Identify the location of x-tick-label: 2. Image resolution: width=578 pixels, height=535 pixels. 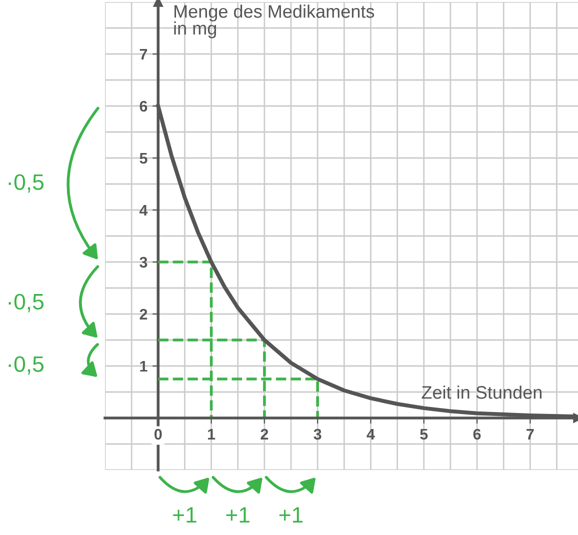
(264, 434).